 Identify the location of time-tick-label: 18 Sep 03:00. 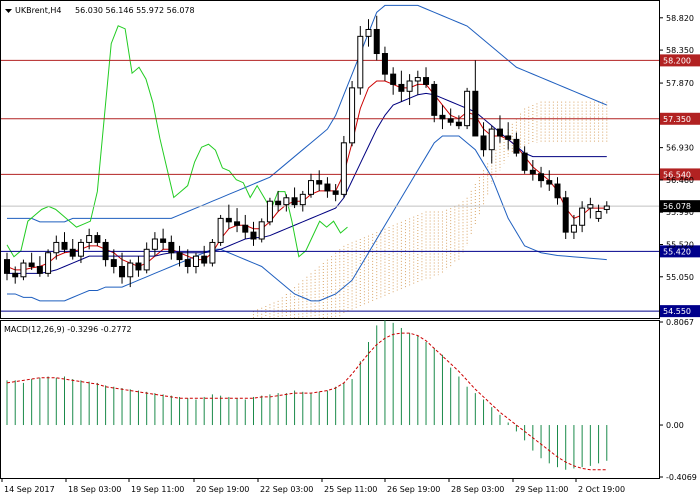
(94, 489).